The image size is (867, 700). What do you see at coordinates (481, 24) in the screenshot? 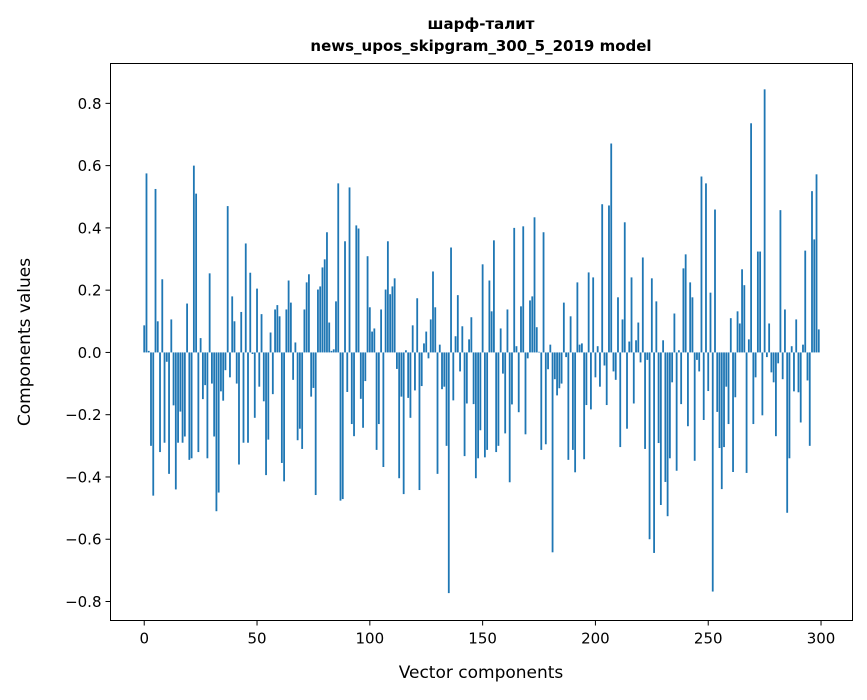
I see `chart-title: шарф-талит` at bounding box center [481, 24].